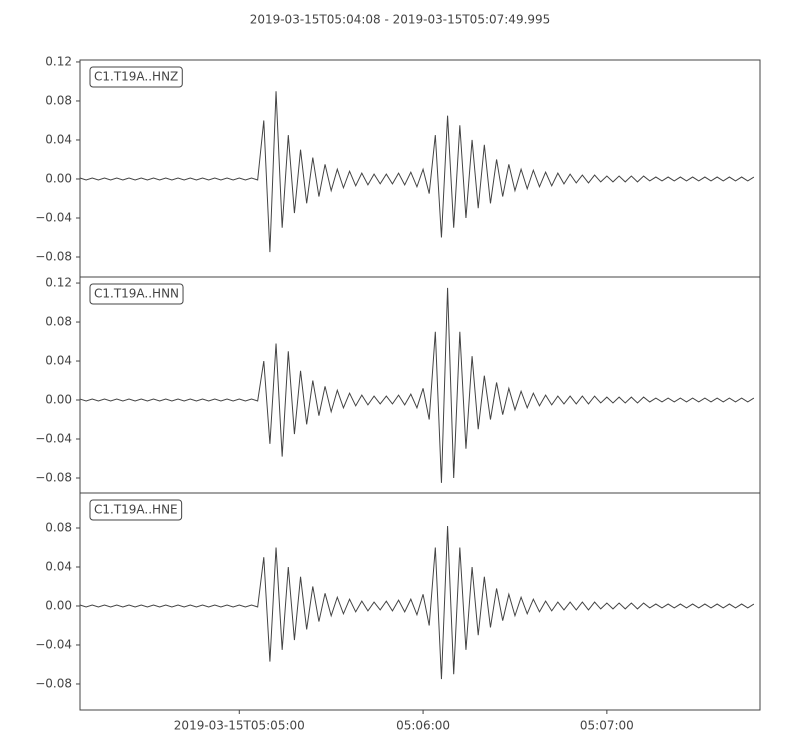  What do you see at coordinates (239, 726) in the screenshot?
I see `x-tick-label: 2019-03-15T05:05:00` at bounding box center [239, 726].